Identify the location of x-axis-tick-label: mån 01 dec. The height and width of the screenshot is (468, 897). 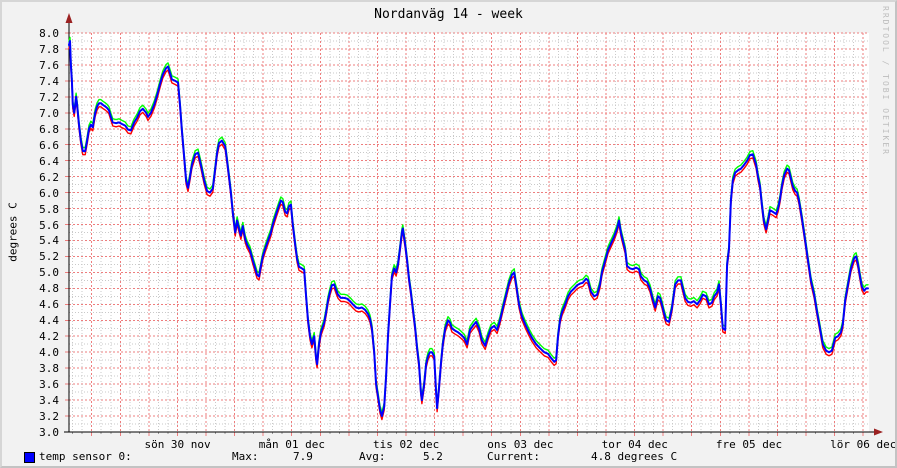
(291, 444).